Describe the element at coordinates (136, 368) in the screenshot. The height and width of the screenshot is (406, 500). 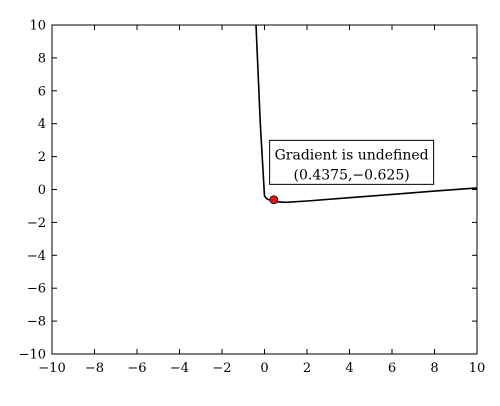
I see `x-tick-label: −6` at that location.